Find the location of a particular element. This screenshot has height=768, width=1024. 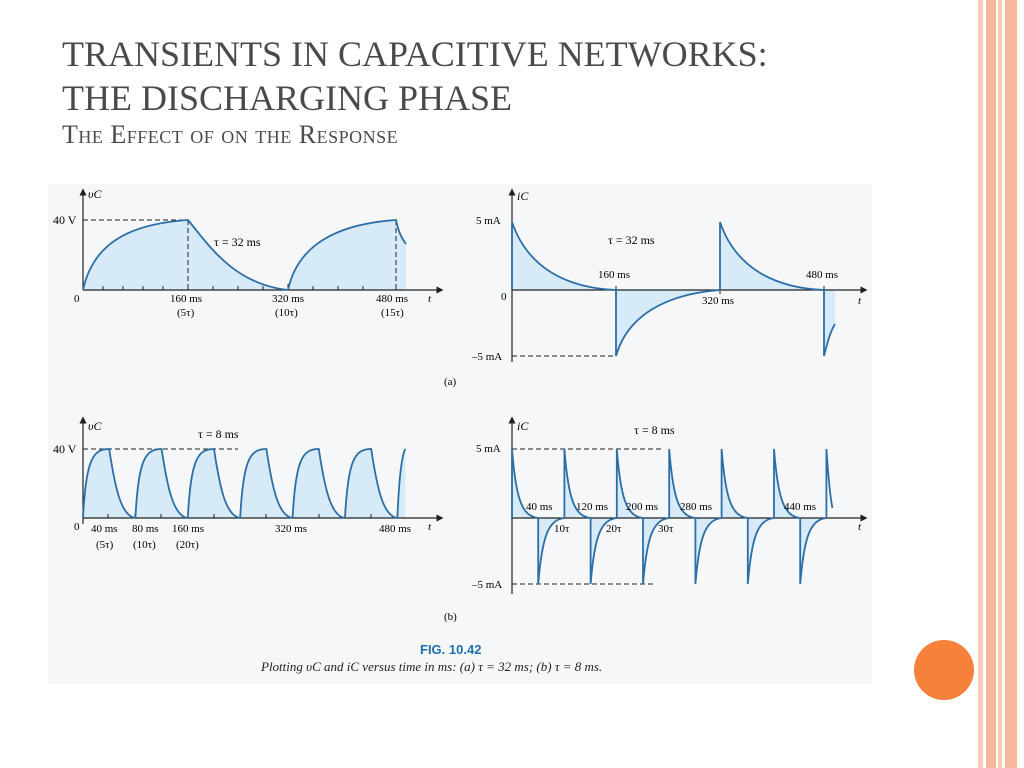

ic-a-pos: 5 mA is located at coordinates (488, 221).